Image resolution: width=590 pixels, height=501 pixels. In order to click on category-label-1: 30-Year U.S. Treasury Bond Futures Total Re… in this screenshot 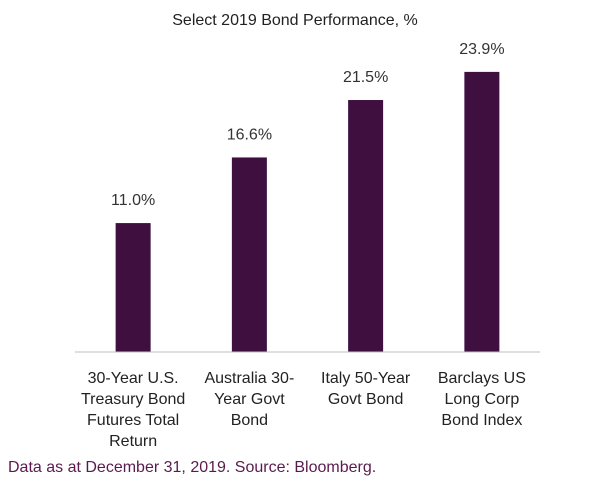, I will do `click(133, 410)`.